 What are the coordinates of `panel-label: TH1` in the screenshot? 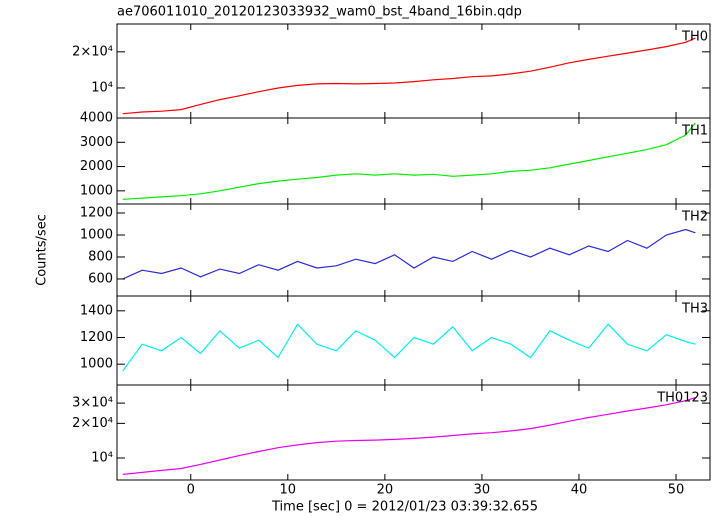 It's located at (694, 131).